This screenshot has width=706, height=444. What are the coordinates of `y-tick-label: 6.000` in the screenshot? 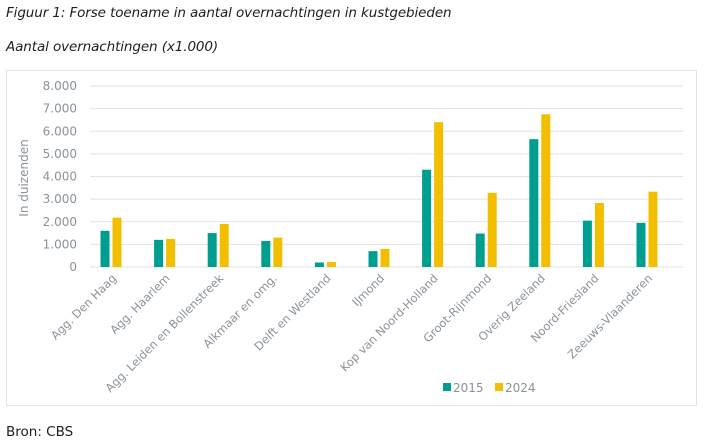 It's located at (60, 131).